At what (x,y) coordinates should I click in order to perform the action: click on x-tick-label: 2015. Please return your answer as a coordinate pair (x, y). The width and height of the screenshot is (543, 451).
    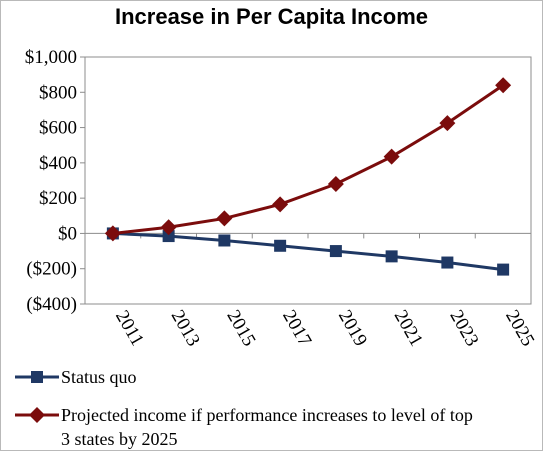
    Looking at the image, I should click on (240, 328).